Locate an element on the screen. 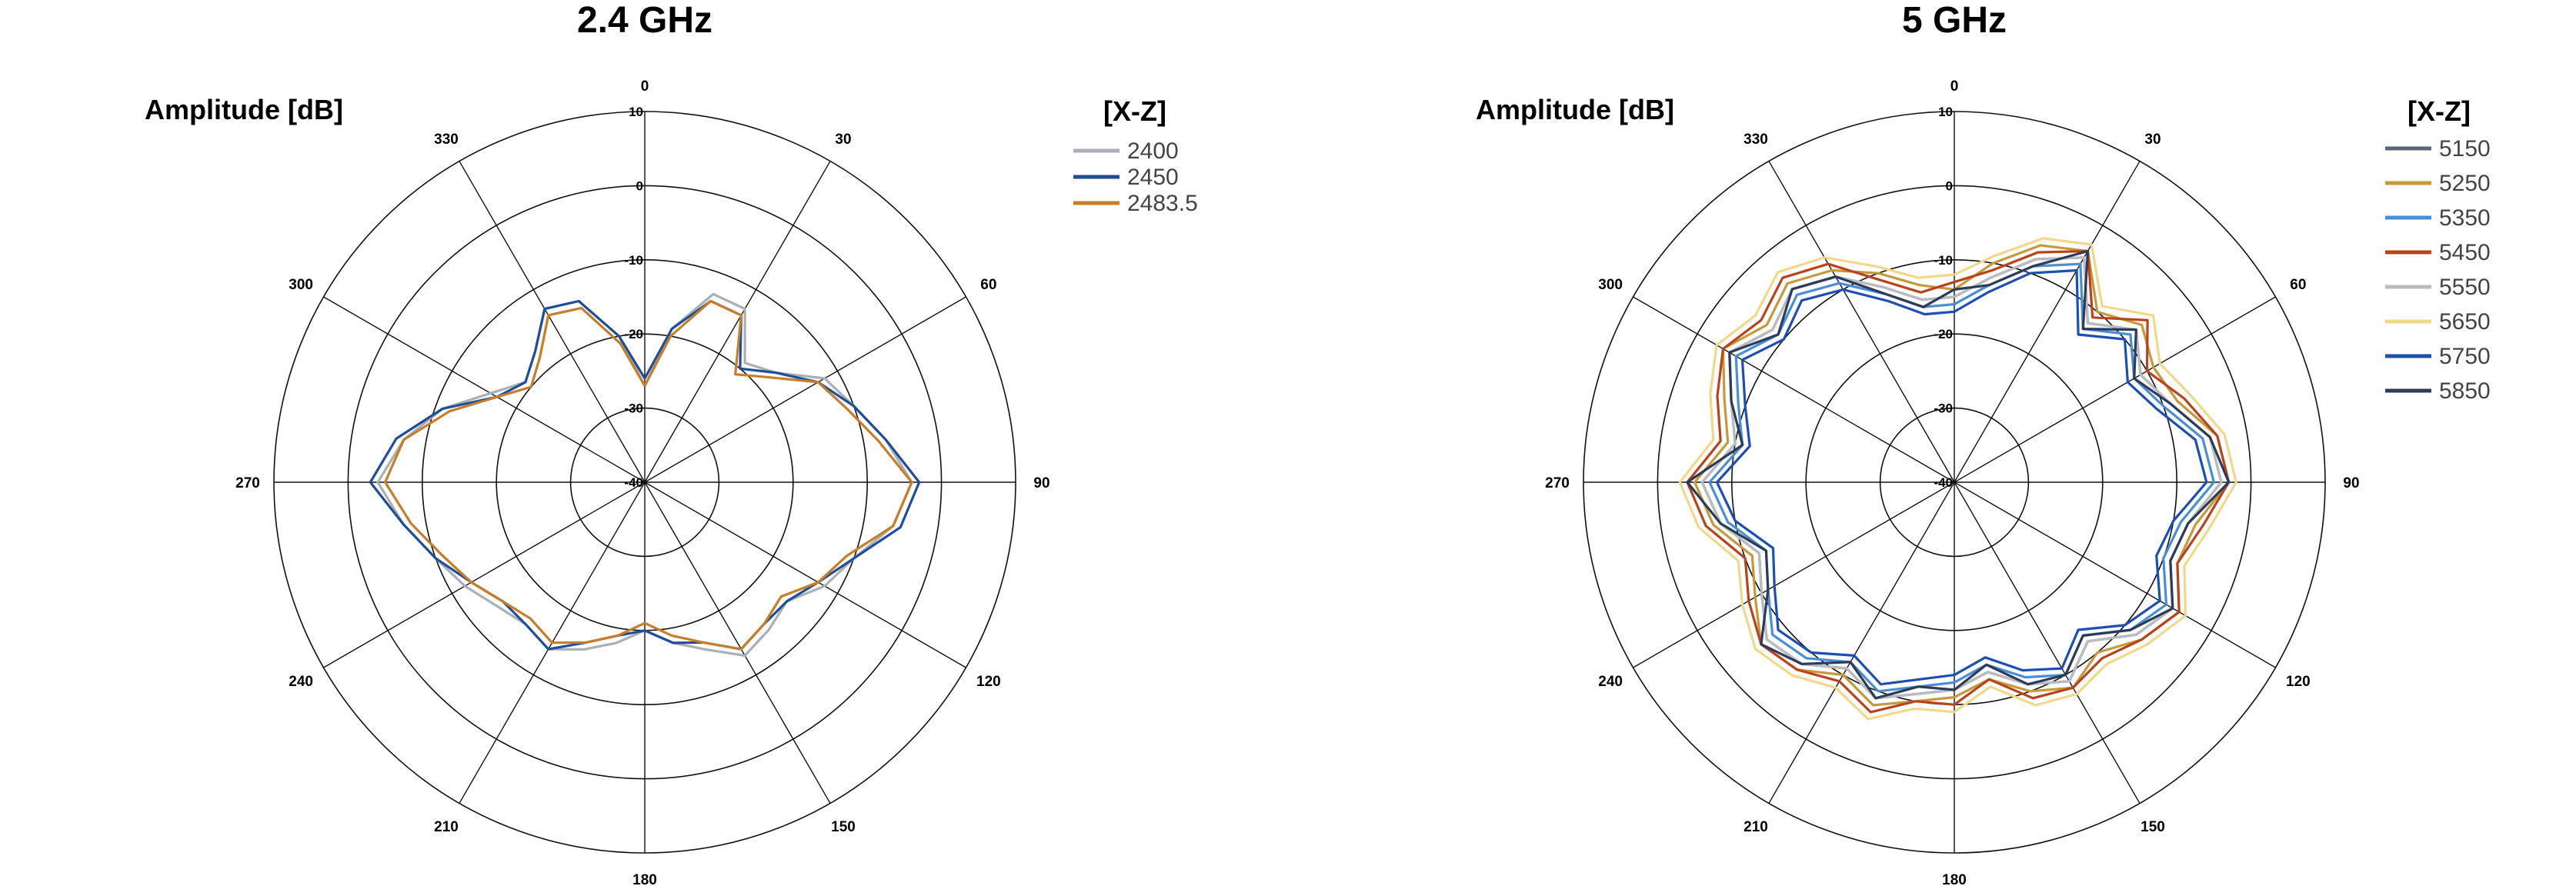 This screenshot has height=886, width=2576. legend-label: 5350 is located at coordinates (2465, 218).